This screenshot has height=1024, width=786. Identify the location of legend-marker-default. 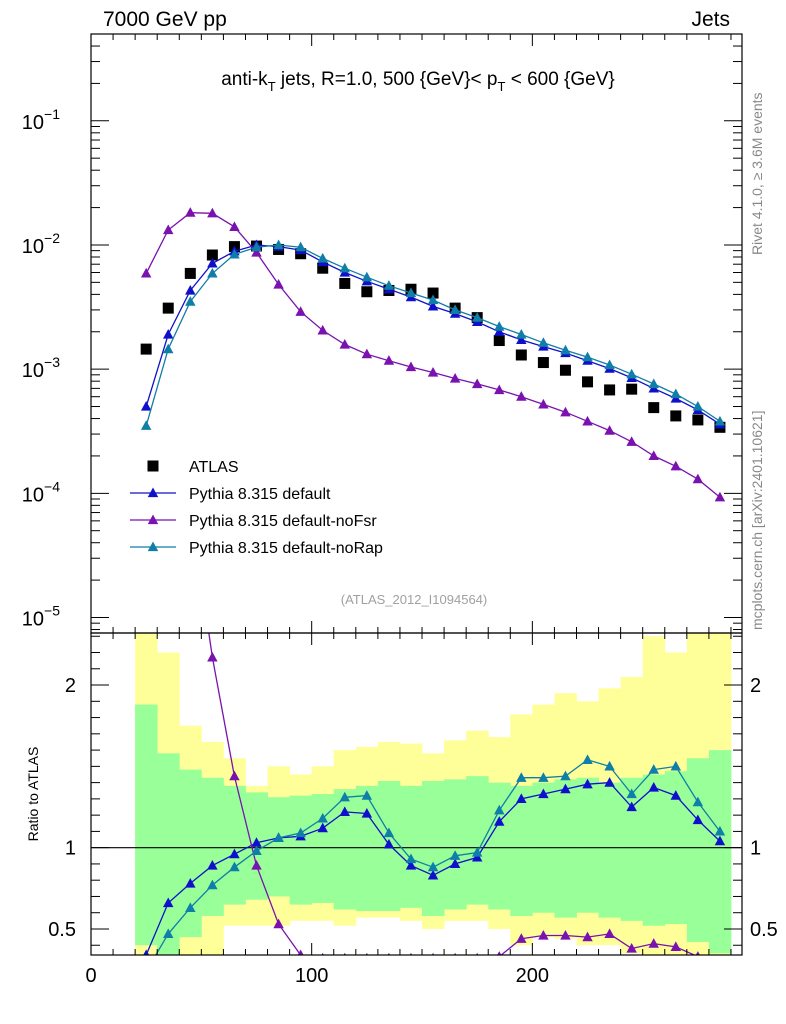
(153, 492).